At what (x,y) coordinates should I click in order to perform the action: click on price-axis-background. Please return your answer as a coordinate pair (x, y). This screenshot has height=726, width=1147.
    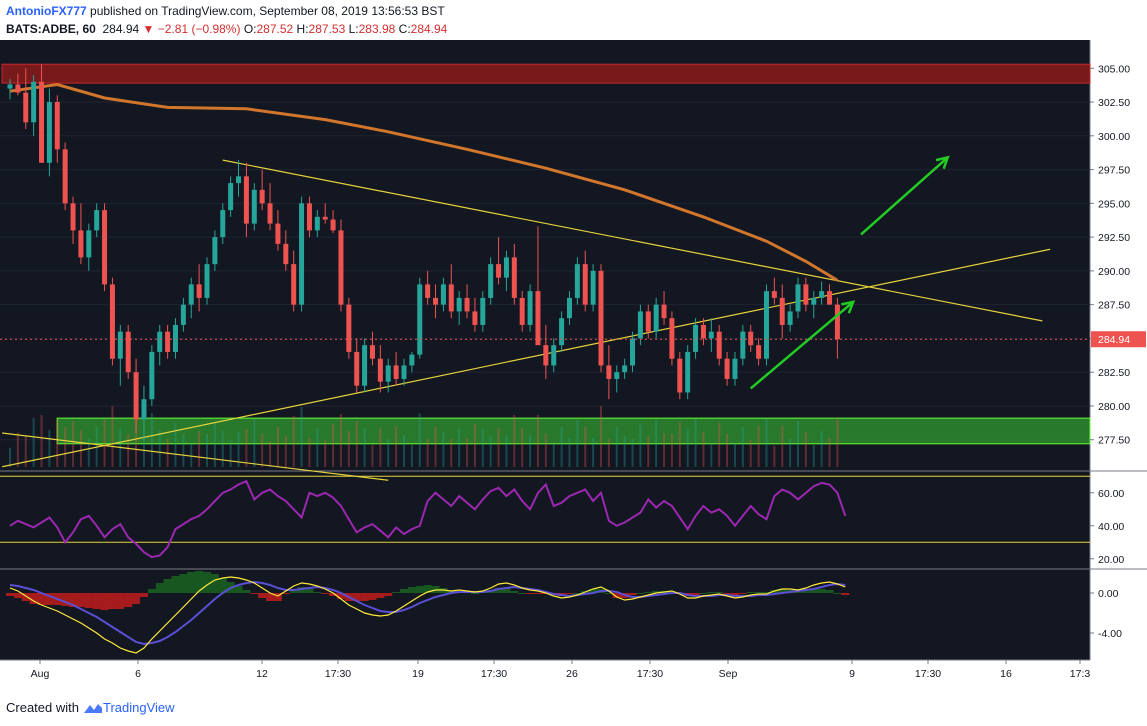
    Looking at the image, I should click on (1118, 365).